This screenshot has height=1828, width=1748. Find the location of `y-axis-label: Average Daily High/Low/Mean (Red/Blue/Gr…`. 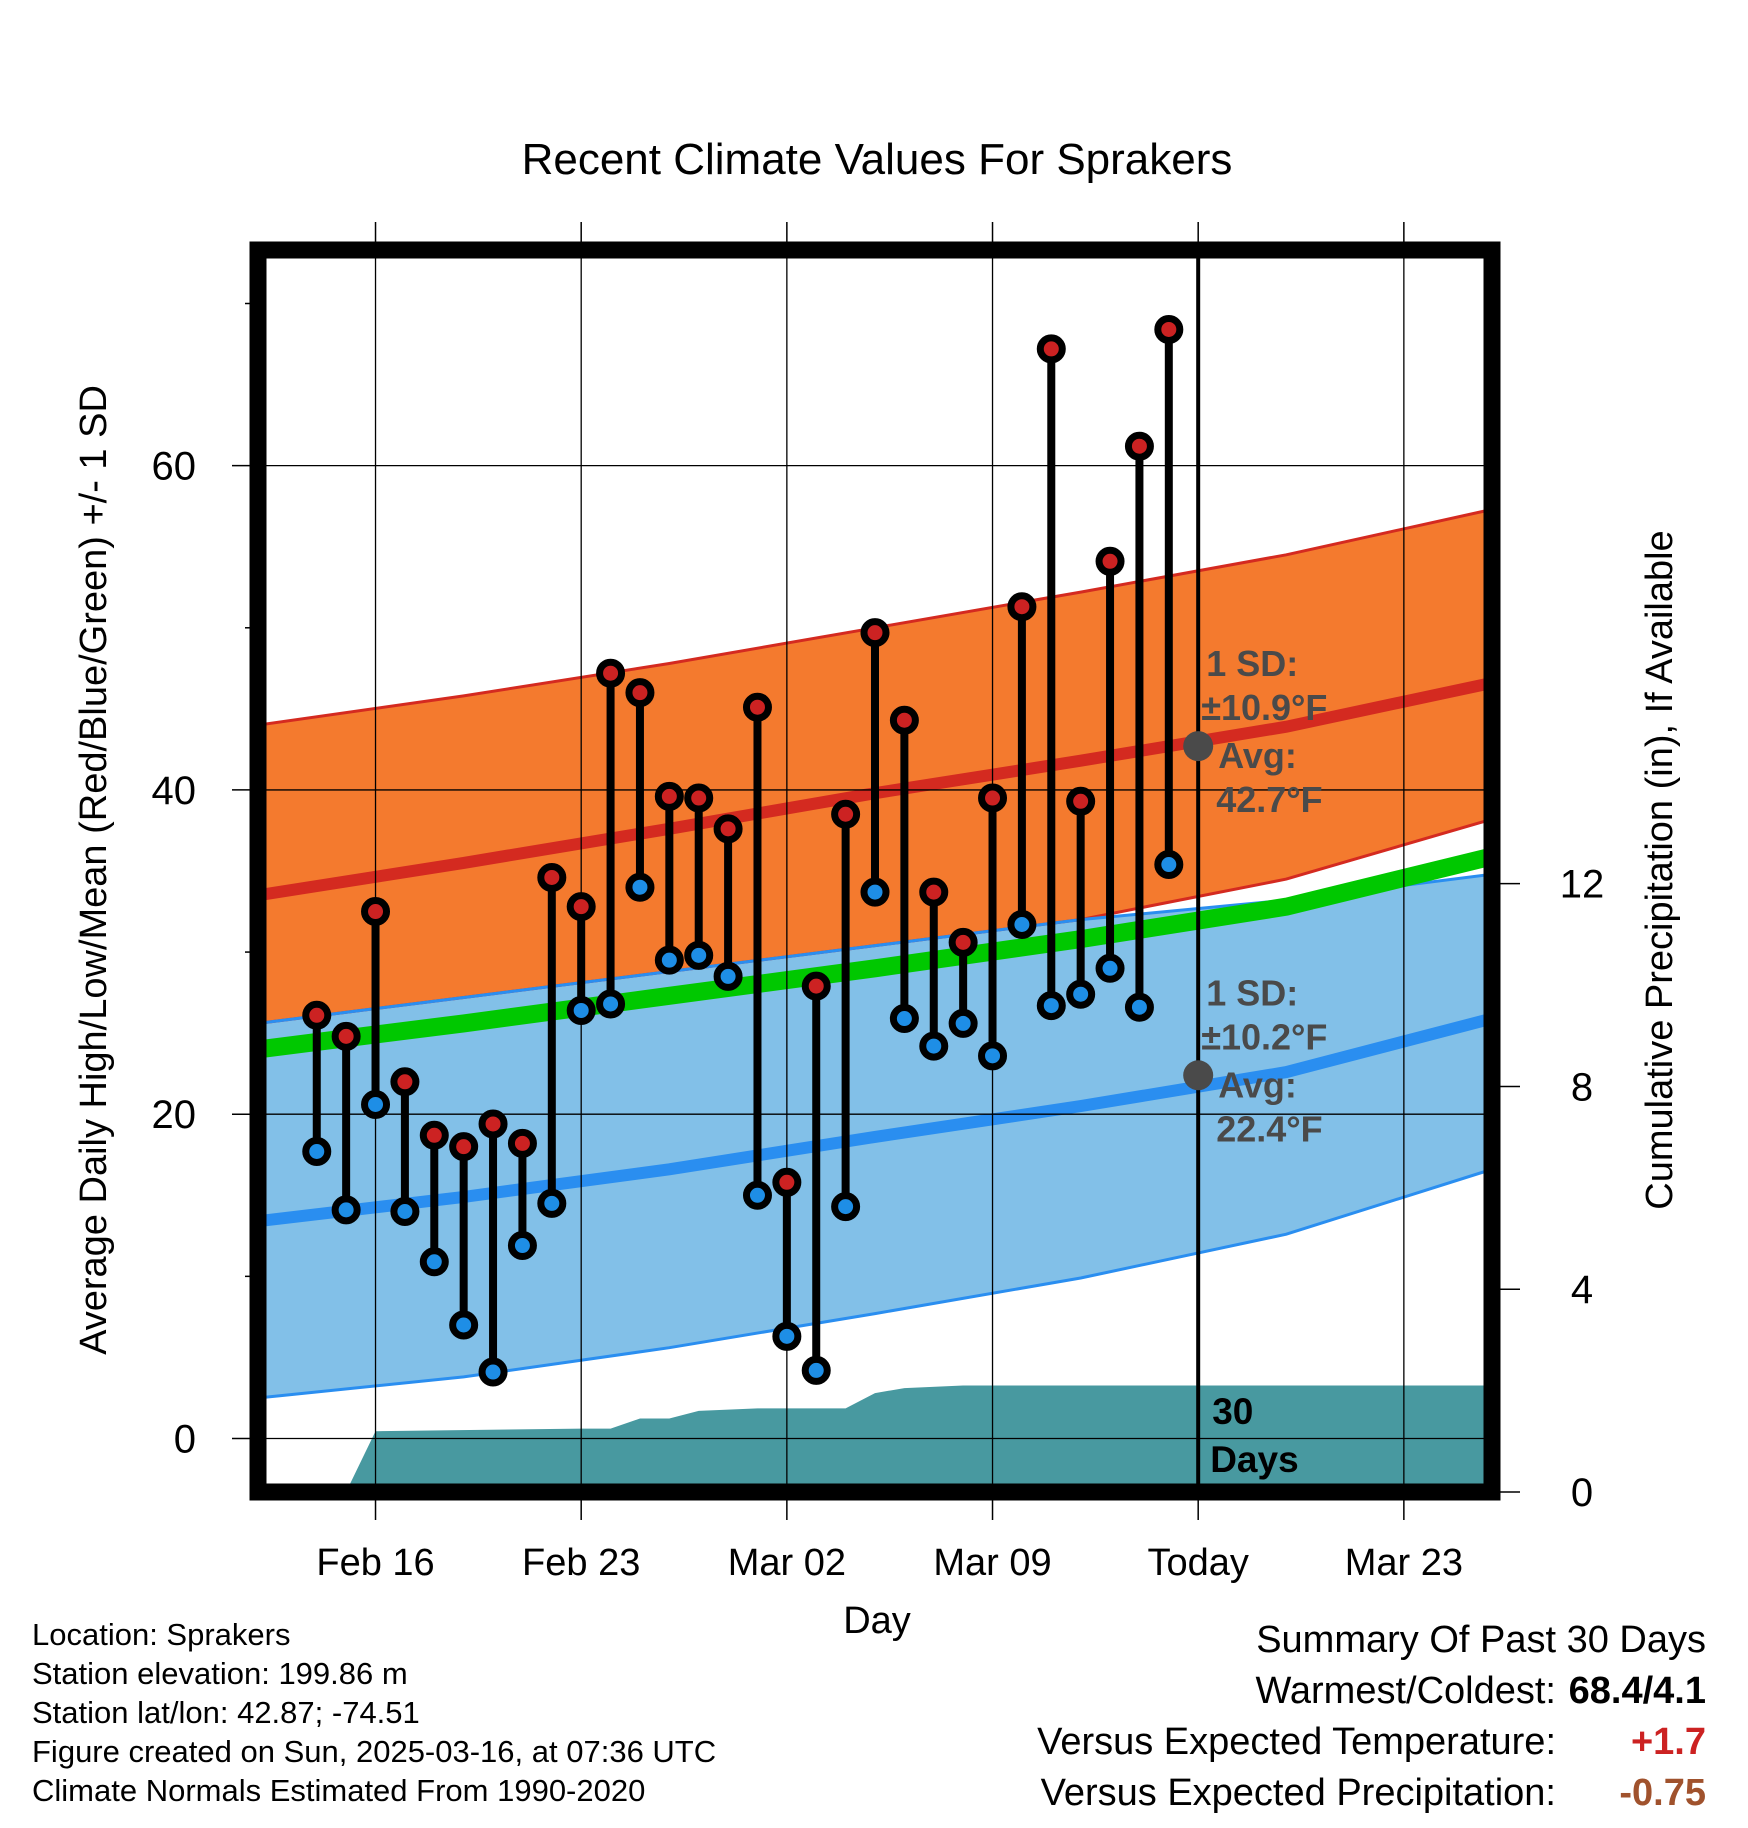

y-axis-label: Average Daily High/Low/Mean (Red/Blue/Gr… is located at coordinates (94, 870).